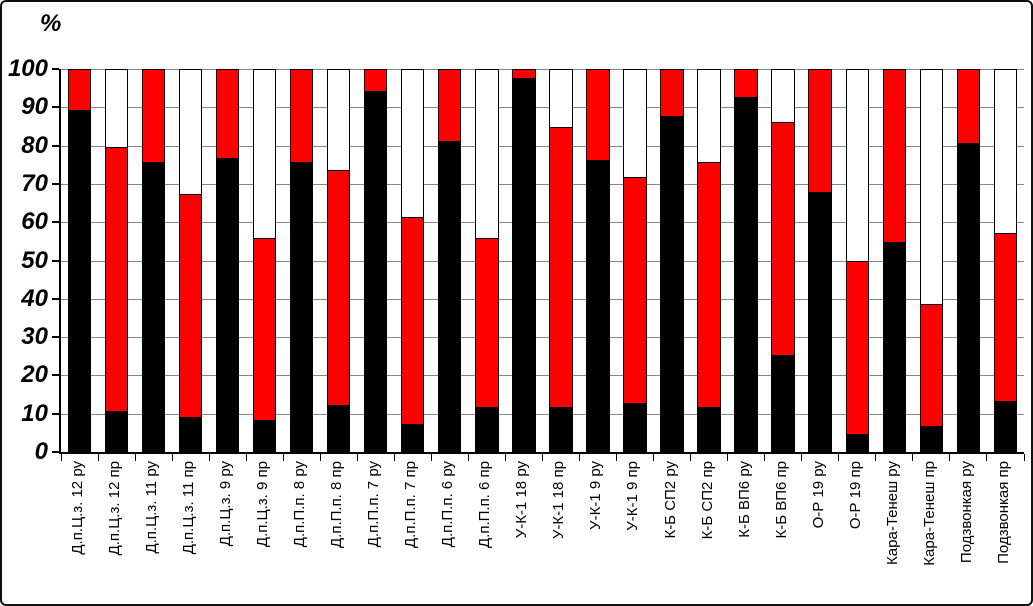 This screenshot has width=1033, height=606. Describe the element at coordinates (966, 531) in the screenshot. I see `x-label-cell: Подзвонкая ру` at that location.